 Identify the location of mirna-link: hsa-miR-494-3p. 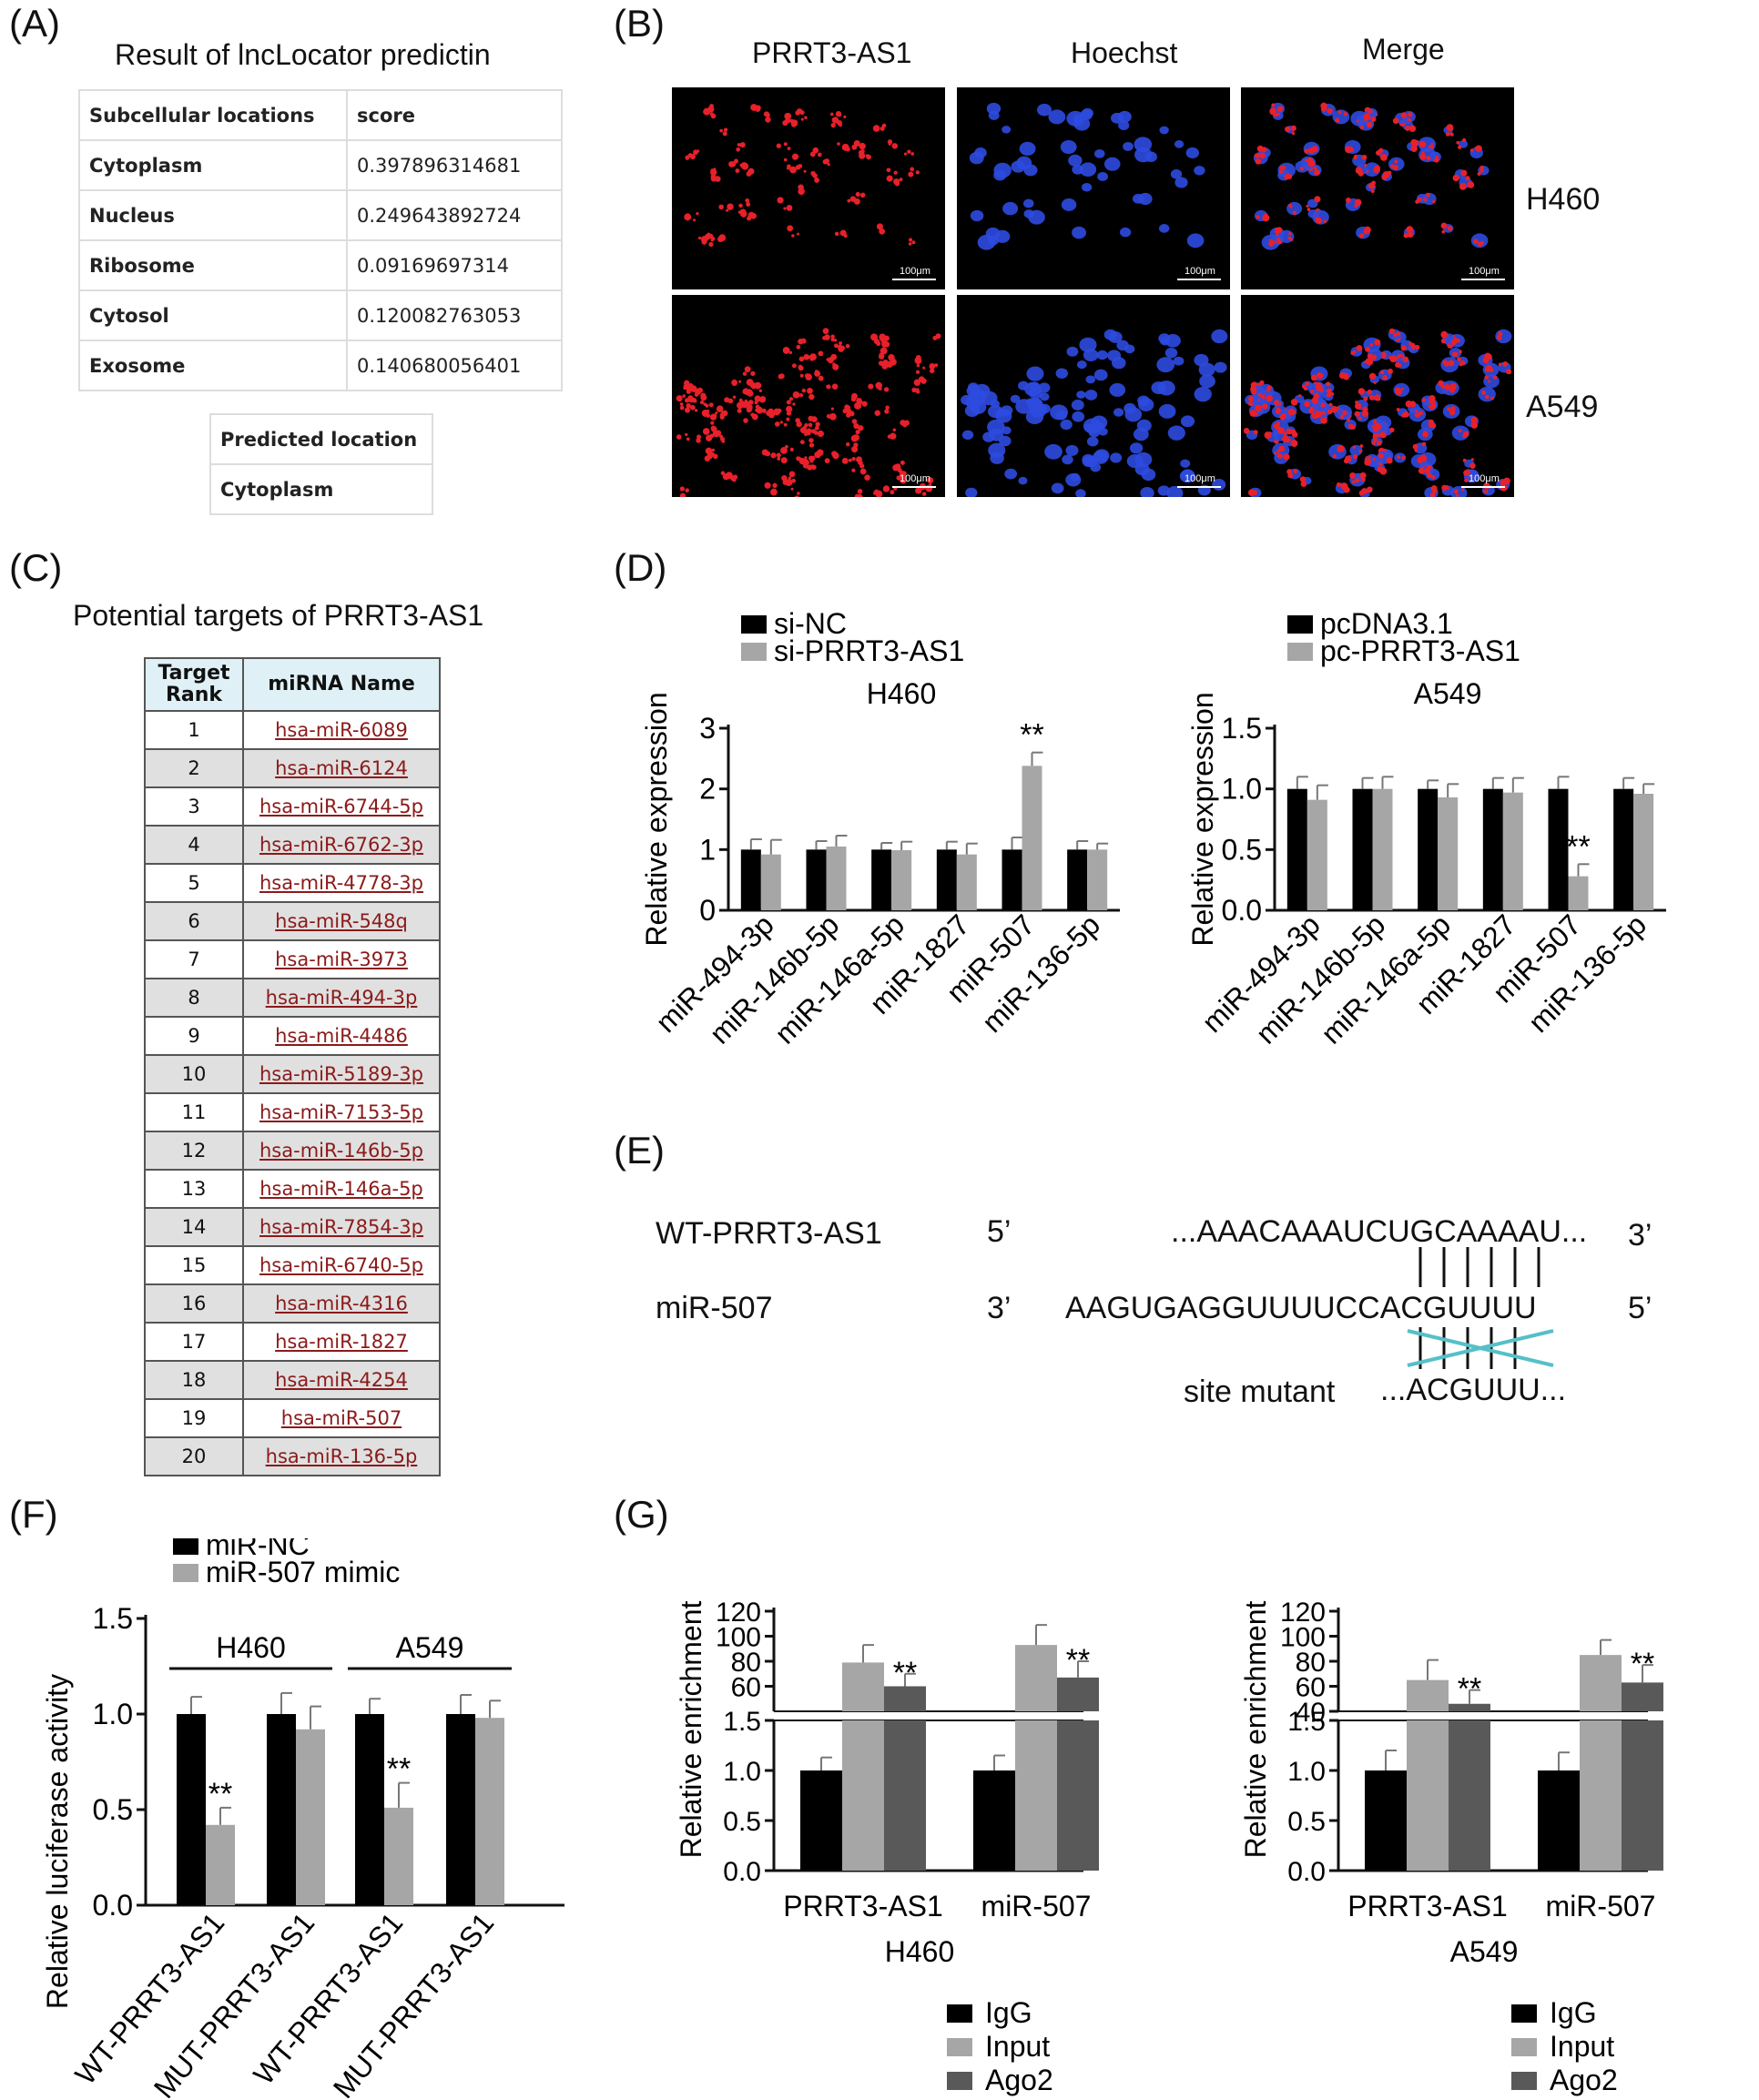
(341, 998).